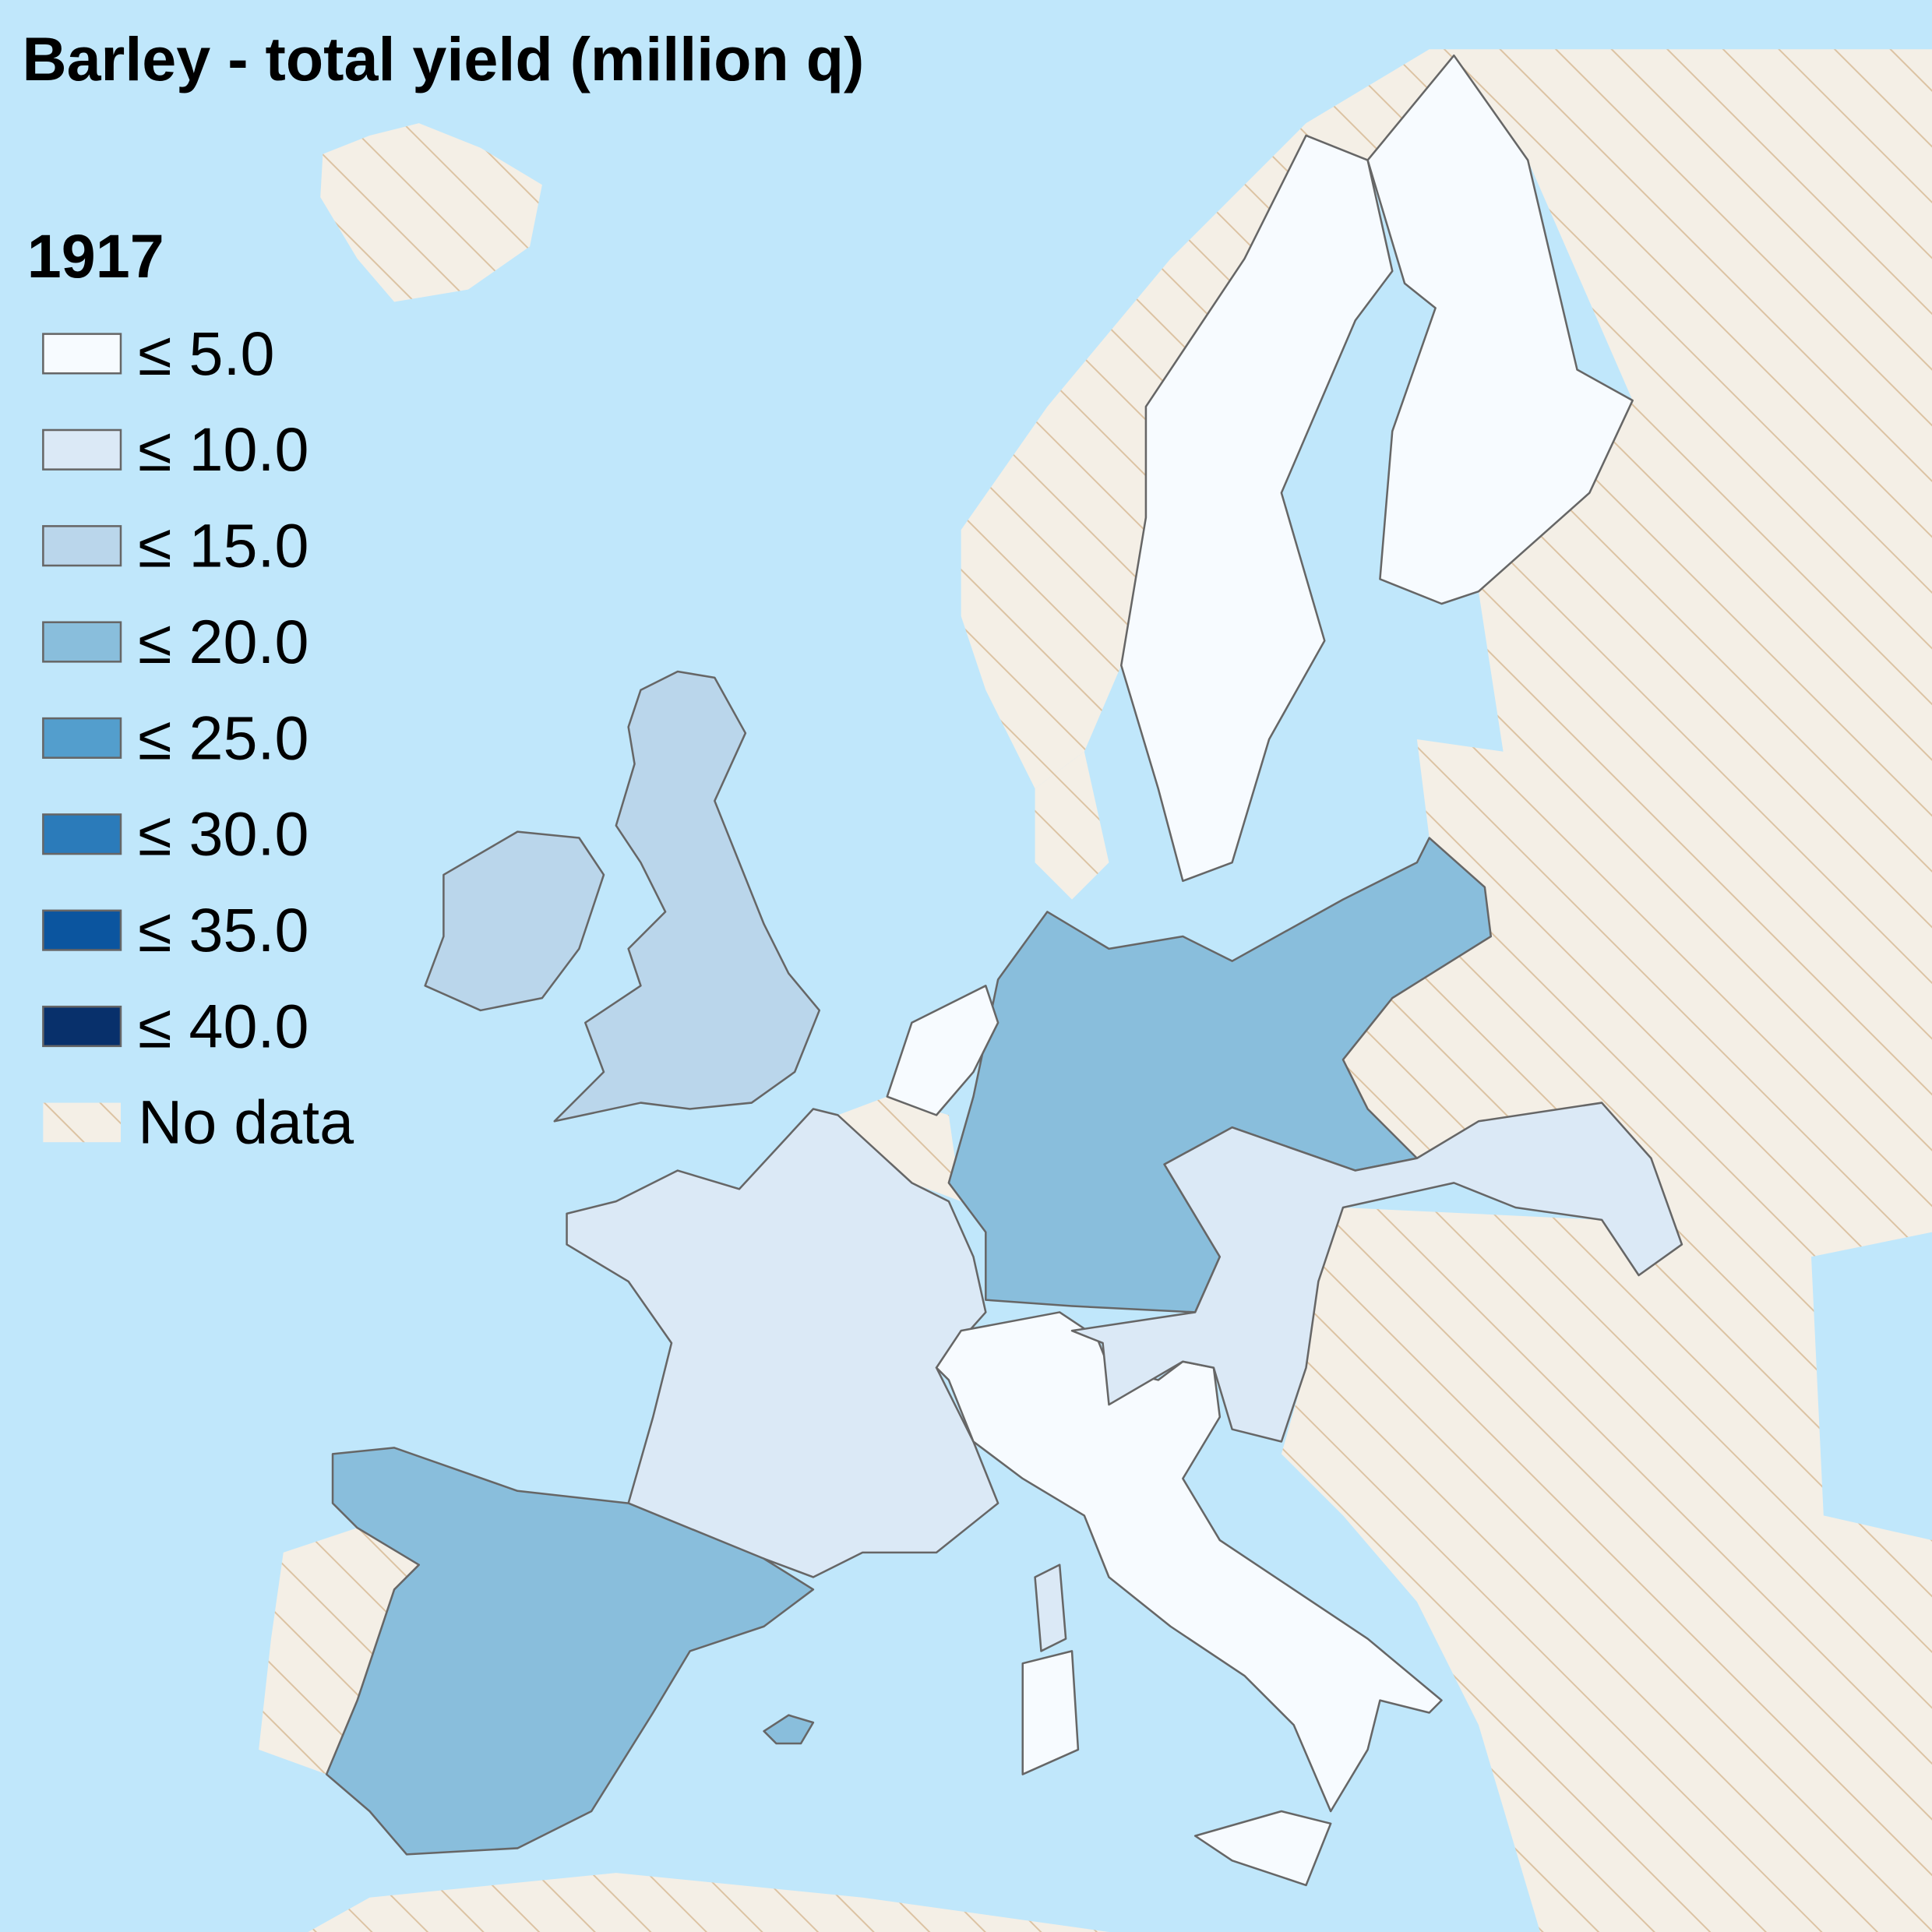  Describe the element at coordinates (1050, 1712) in the screenshot. I see `sardinia` at that location.